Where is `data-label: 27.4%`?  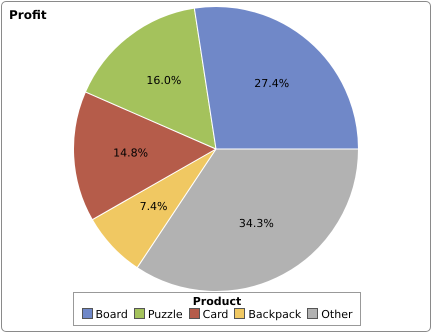
data-label: 27.4% is located at coordinates (272, 83).